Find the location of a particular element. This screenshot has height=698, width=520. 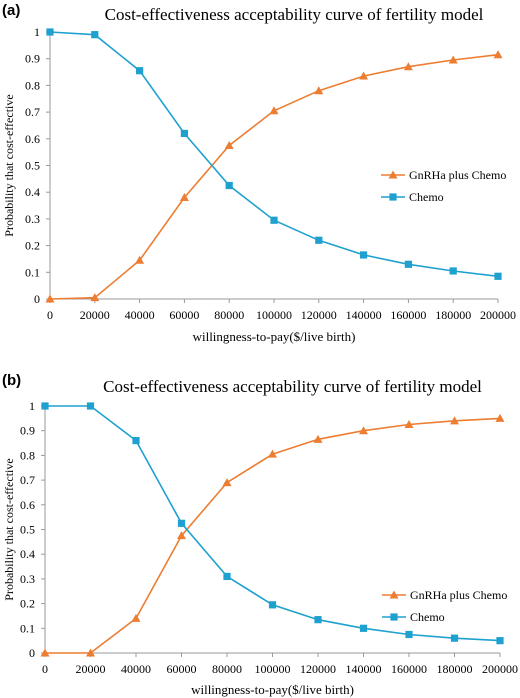

x-axis-label: willingness-to-pay($/live birth) is located at coordinates (274, 336).